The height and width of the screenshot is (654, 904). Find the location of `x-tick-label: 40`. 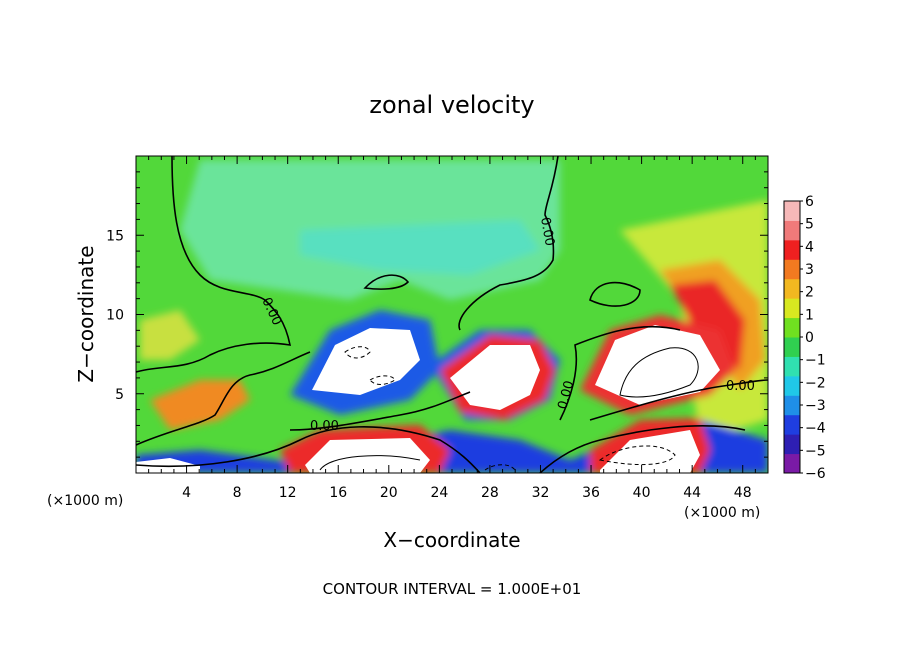

x-tick-label: 40 is located at coordinates (642, 493).